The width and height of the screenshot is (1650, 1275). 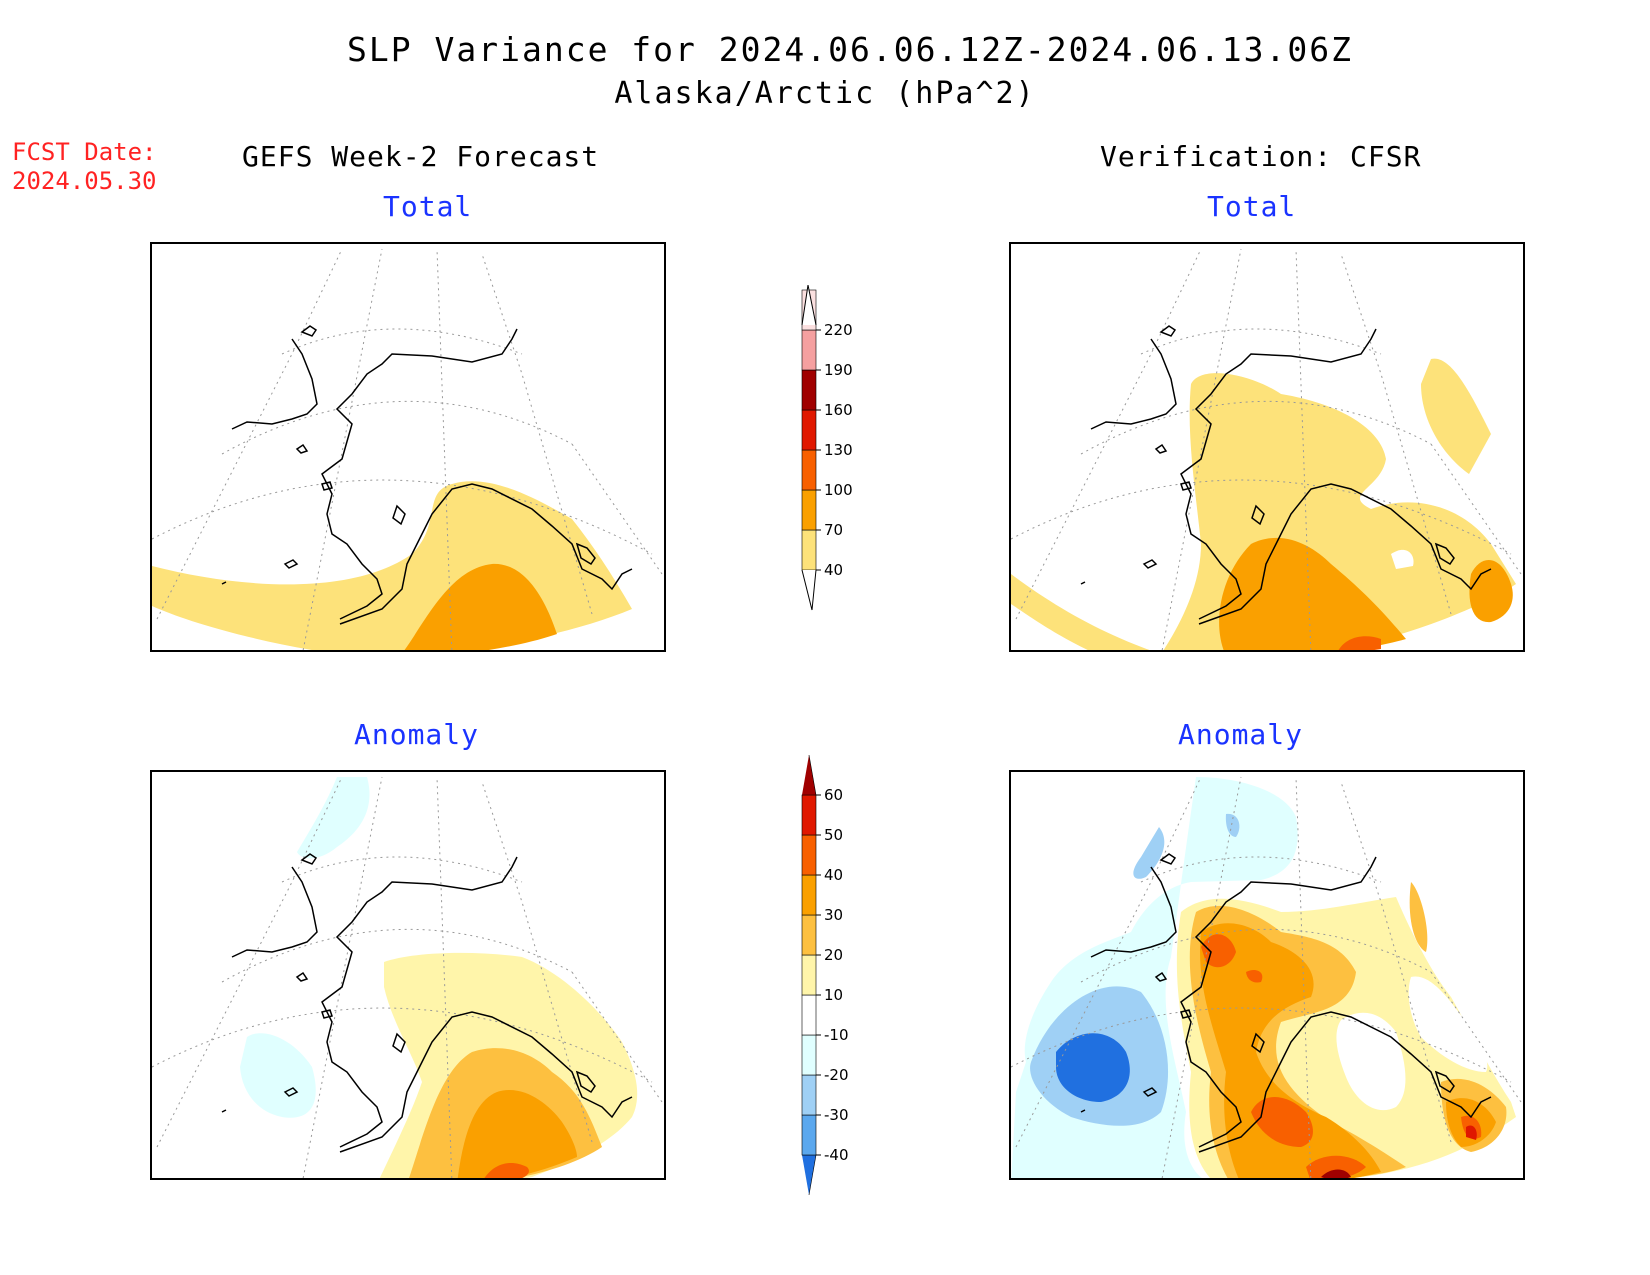 What do you see at coordinates (834, 915) in the screenshot?
I see `colorbar-tick-label: 30` at bounding box center [834, 915].